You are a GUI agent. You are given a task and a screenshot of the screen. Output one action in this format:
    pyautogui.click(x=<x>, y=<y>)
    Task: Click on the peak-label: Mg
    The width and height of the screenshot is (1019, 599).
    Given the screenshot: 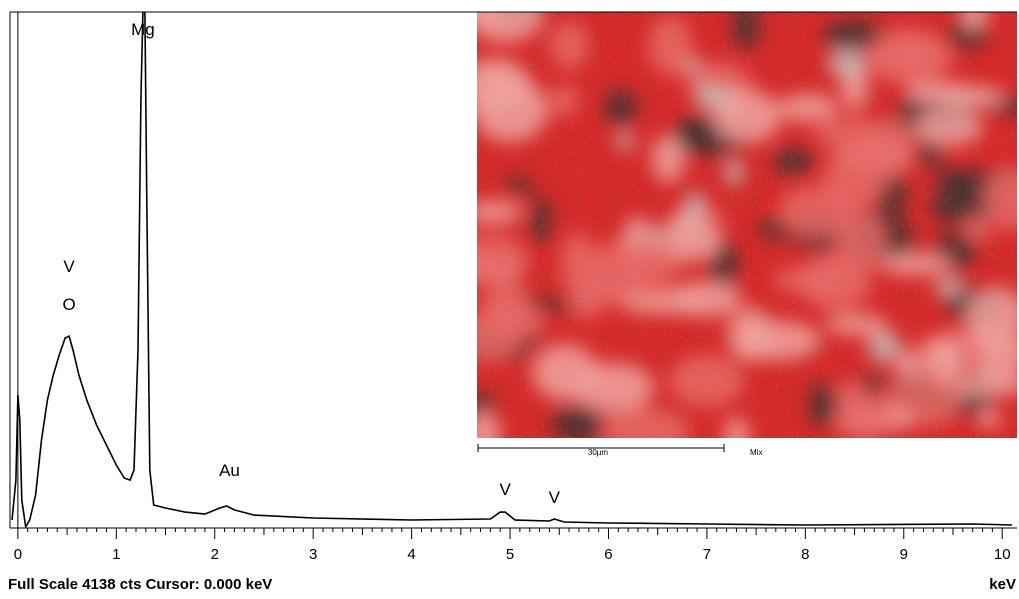 What is the action you would take?
    pyautogui.click(x=143, y=29)
    